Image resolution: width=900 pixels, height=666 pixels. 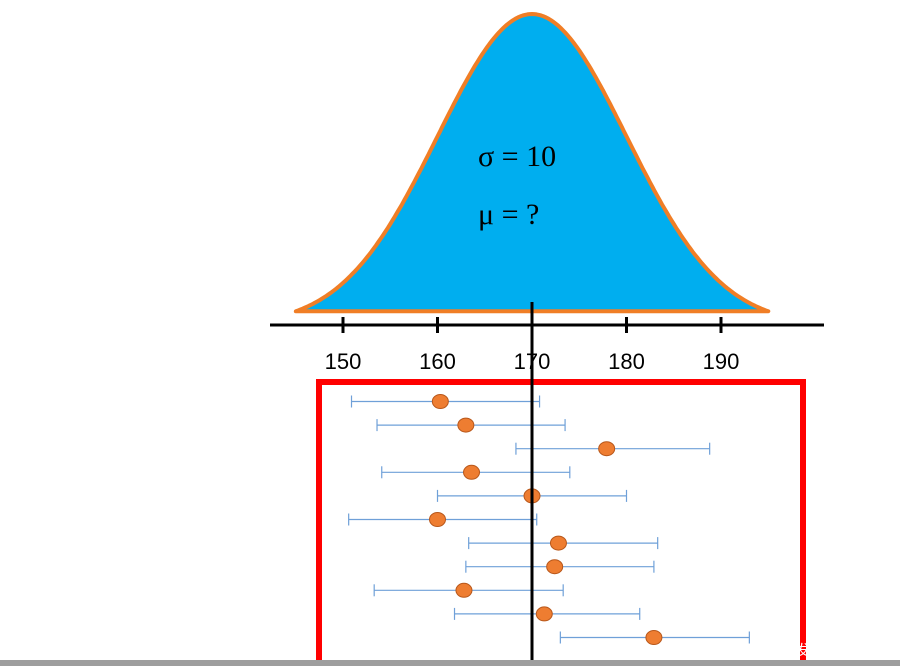 What do you see at coordinates (517, 185) in the screenshot?
I see `formula-group: σ = 10 μ = ?` at bounding box center [517, 185].